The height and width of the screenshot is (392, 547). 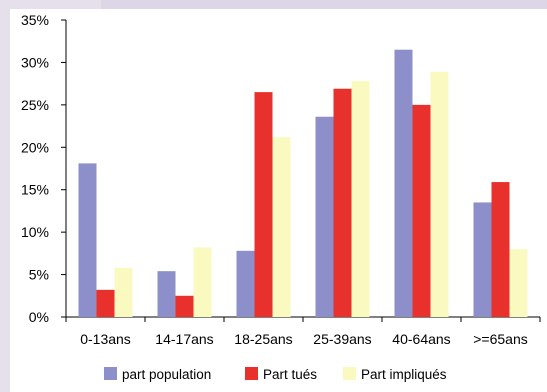 I want to click on legend-label: part population, so click(x=166, y=374).